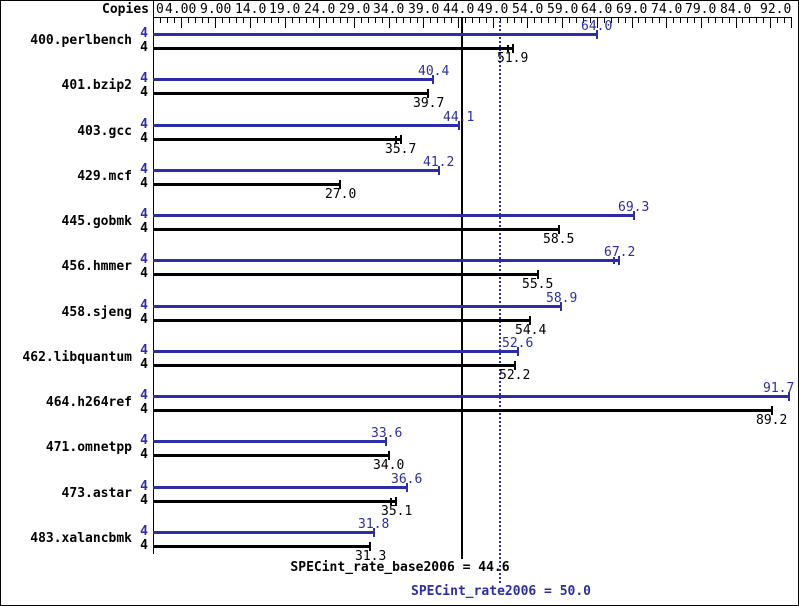 This screenshot has height=606, width=799. What do you see at coordinates (341, 194) in the screenshot?
I see `base-value-label: 27.0` at bounding box center [341, 194].